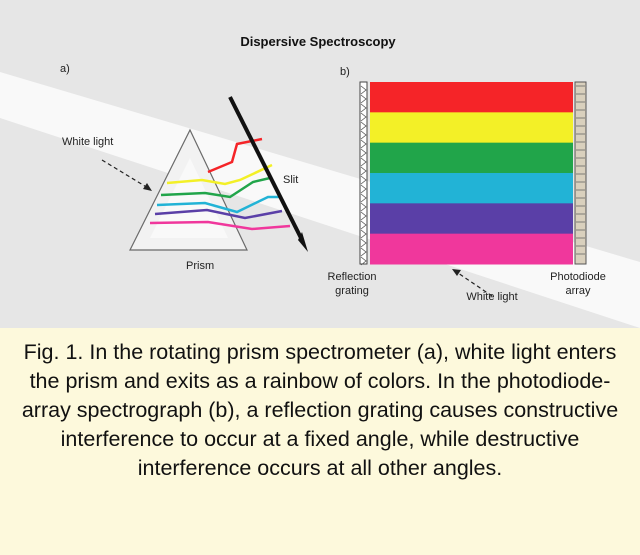 Image resolution: width=640 pixels, height=555 pixels. What do you see at coordinates (352, 291) in the screenshot?
I see `grating-label-line2: grating` at bounding box center [352, 291].